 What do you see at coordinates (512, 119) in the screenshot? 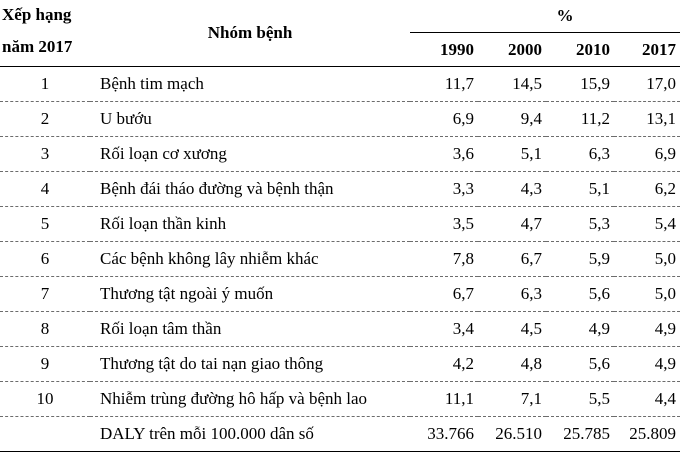
I see `value-cell: 9,4` at bounding box center [512, 119].